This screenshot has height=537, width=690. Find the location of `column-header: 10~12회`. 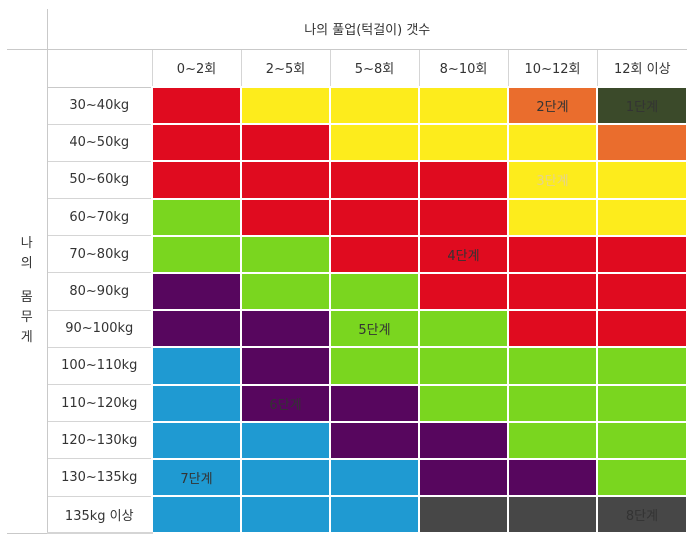

column-header: 10~12회 is located at coordinates (552, 68).